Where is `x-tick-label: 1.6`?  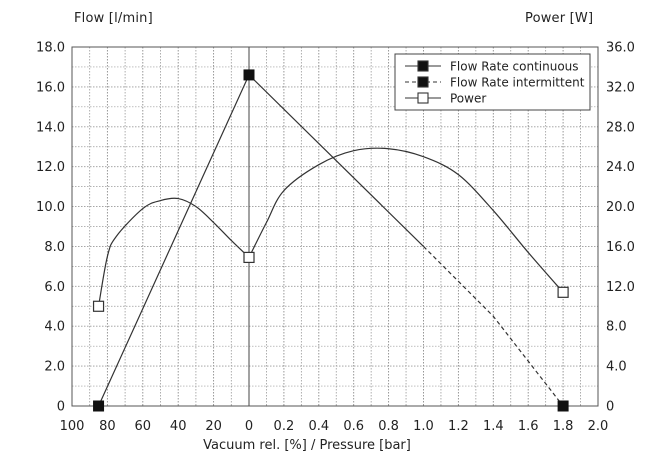 x-tick-label: 1.6 is located at coordinates (528, 426).